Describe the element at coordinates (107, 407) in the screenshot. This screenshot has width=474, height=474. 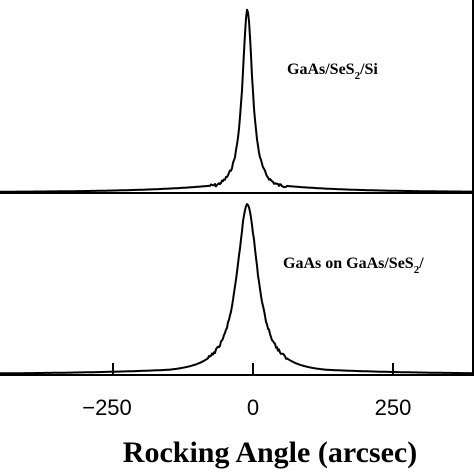
I see `x-tick-label: −250` at that location.